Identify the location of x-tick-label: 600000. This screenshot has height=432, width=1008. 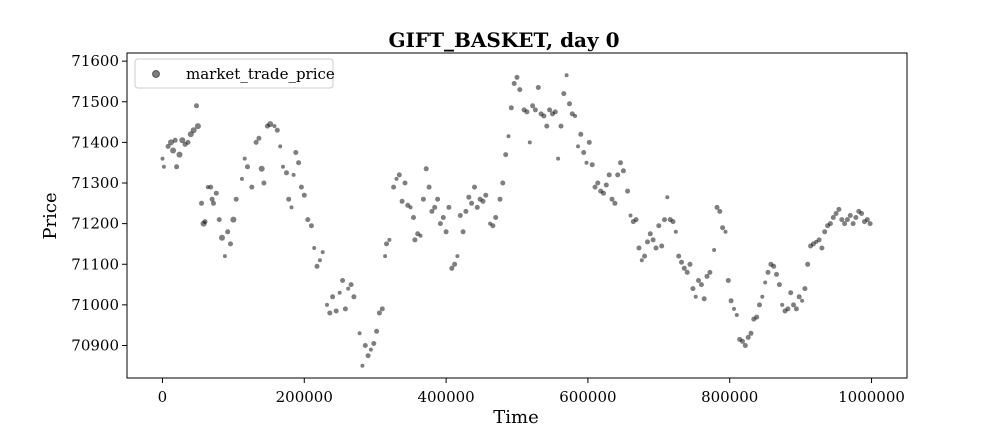
(587, 397).